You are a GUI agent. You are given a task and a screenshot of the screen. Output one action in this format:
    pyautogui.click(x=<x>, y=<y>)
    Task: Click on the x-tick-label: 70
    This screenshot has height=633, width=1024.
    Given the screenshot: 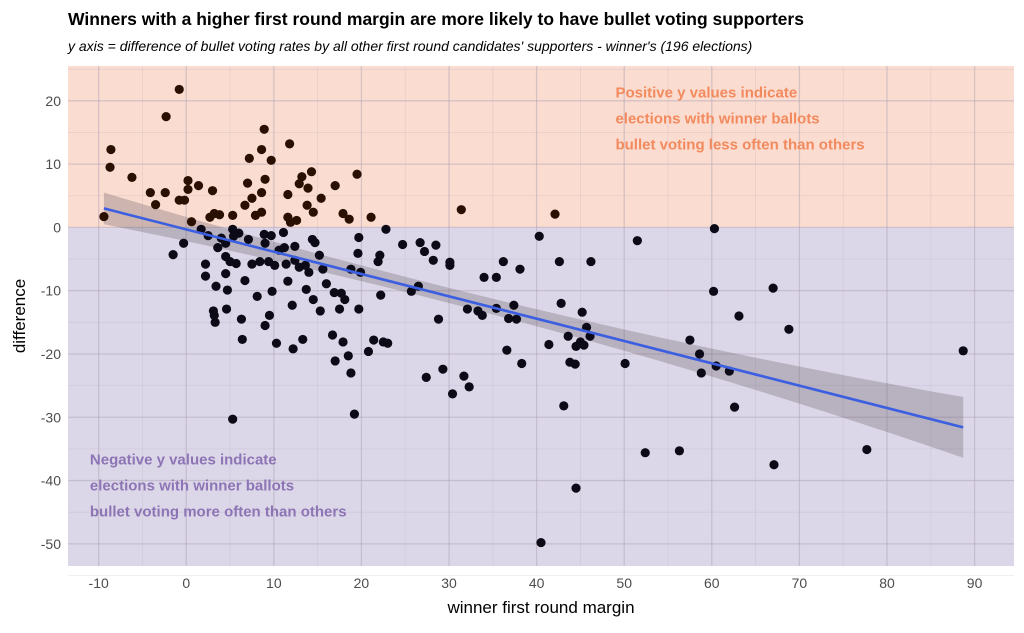 What is the action you would take?
    pyautogui.click(x=800, y=583)
    